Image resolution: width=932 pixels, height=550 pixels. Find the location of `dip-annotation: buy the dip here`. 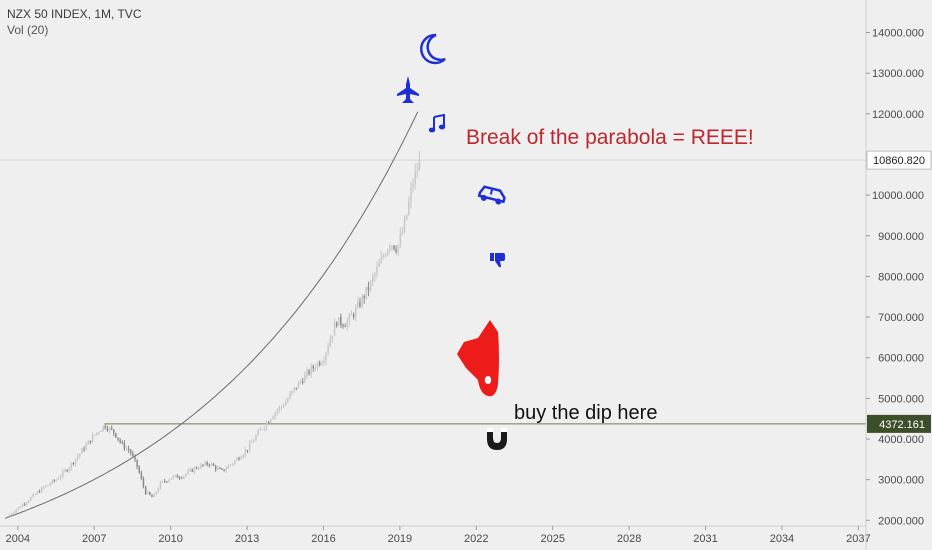

dip-annotation: buy the dip here is located at coordinates (586, 413).